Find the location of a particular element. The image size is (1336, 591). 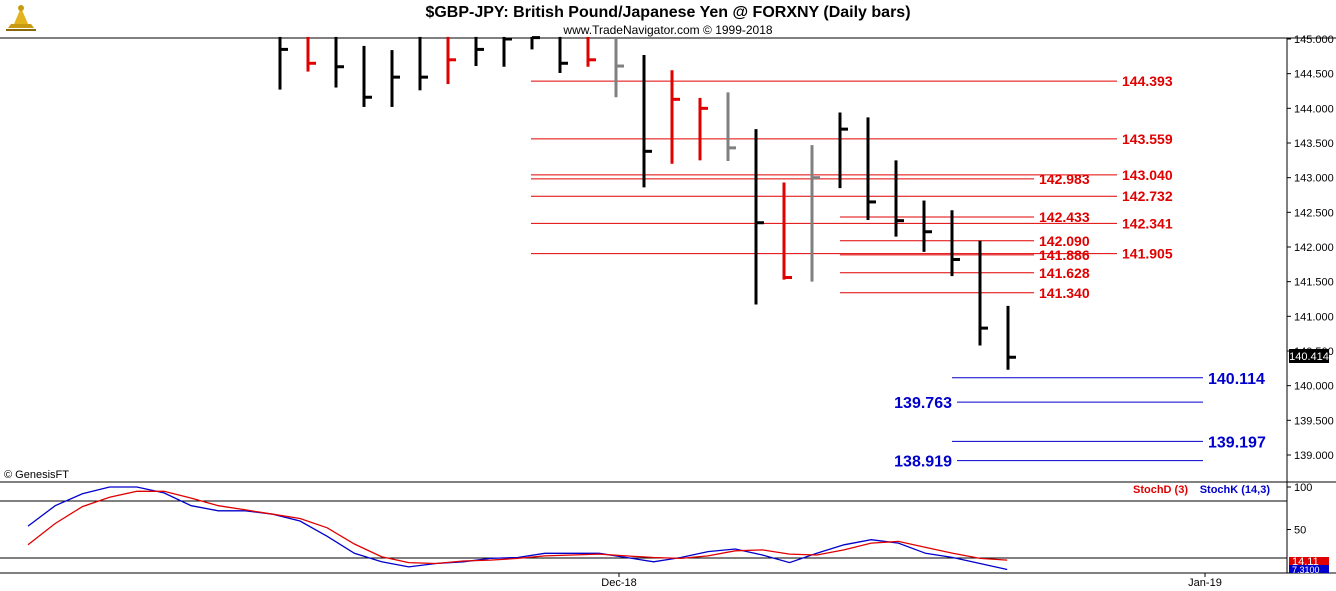

stoch-k-line is located at coordinates (517, 528).